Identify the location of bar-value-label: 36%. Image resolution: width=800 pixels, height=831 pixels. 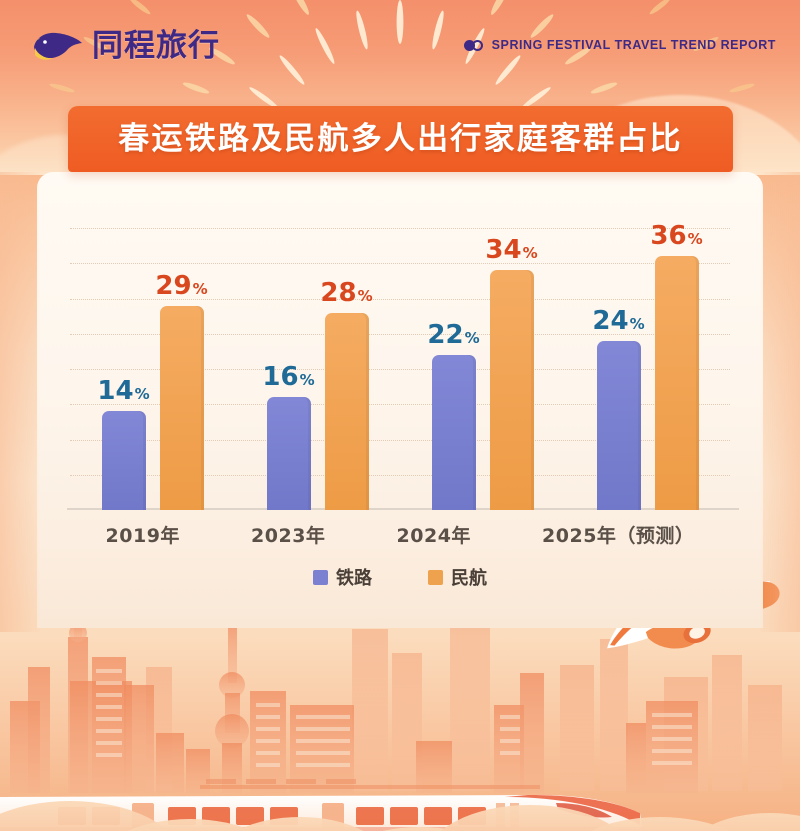
(676, 236).